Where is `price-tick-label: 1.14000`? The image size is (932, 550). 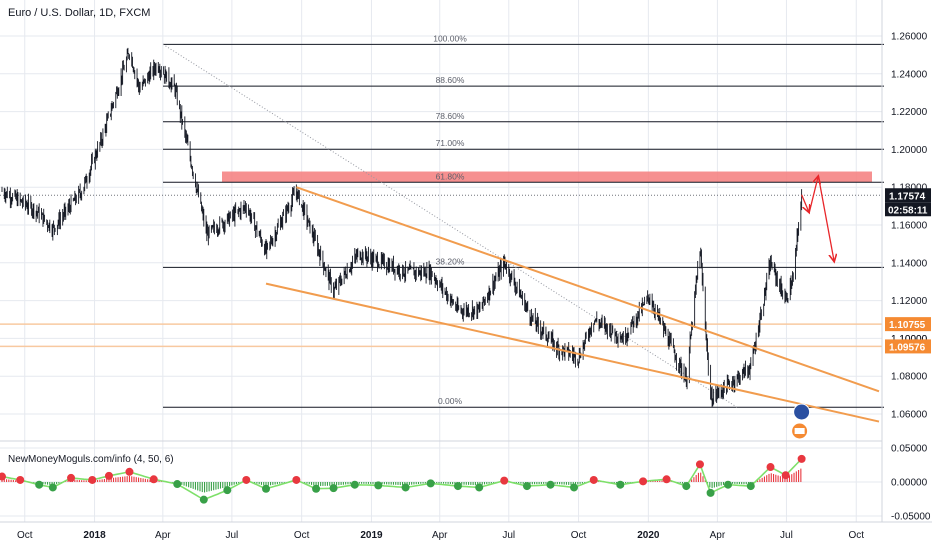 price-tick-label: 1.14000 is located at coordinates (909, 263).